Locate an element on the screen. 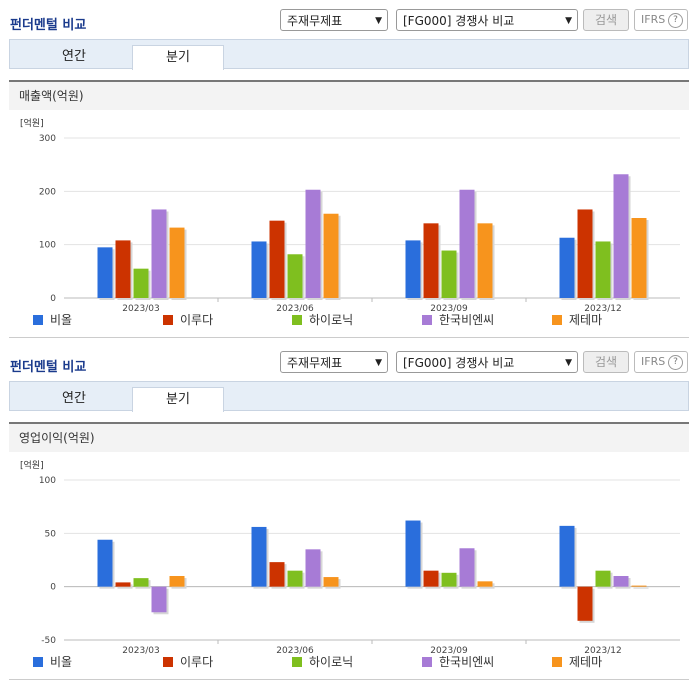 This screenshot has width=696, height=684. y-tick-label: 200 is located at coordinates (47, 192).